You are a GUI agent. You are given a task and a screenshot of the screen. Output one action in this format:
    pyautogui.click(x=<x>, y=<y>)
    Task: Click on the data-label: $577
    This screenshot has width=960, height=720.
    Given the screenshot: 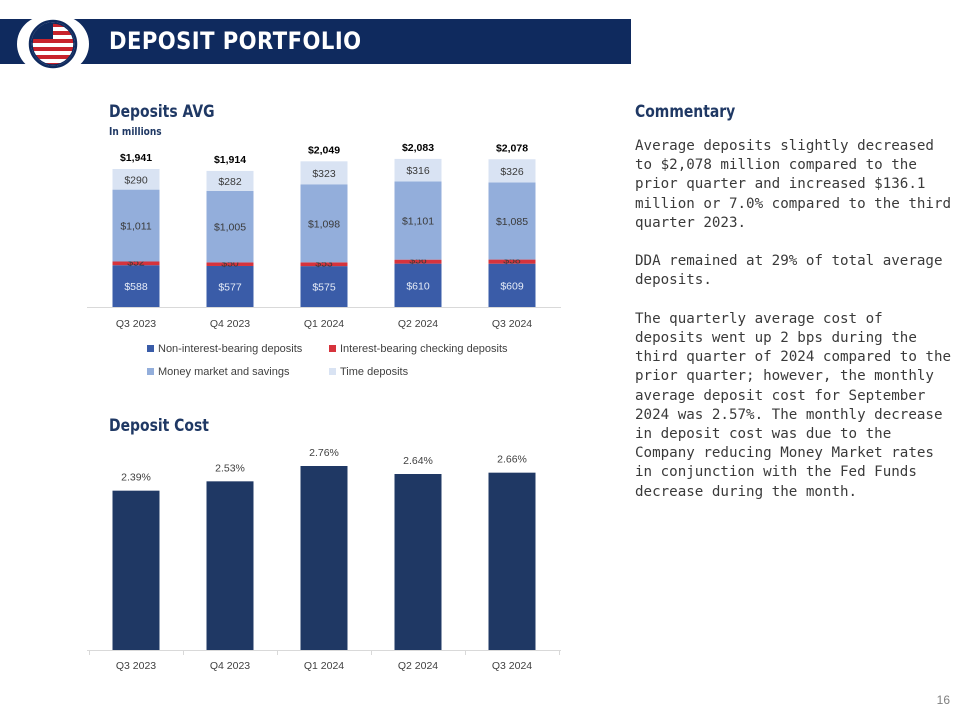 What is the action you would take?
    pyautogui.click(x=230, y=287)
    